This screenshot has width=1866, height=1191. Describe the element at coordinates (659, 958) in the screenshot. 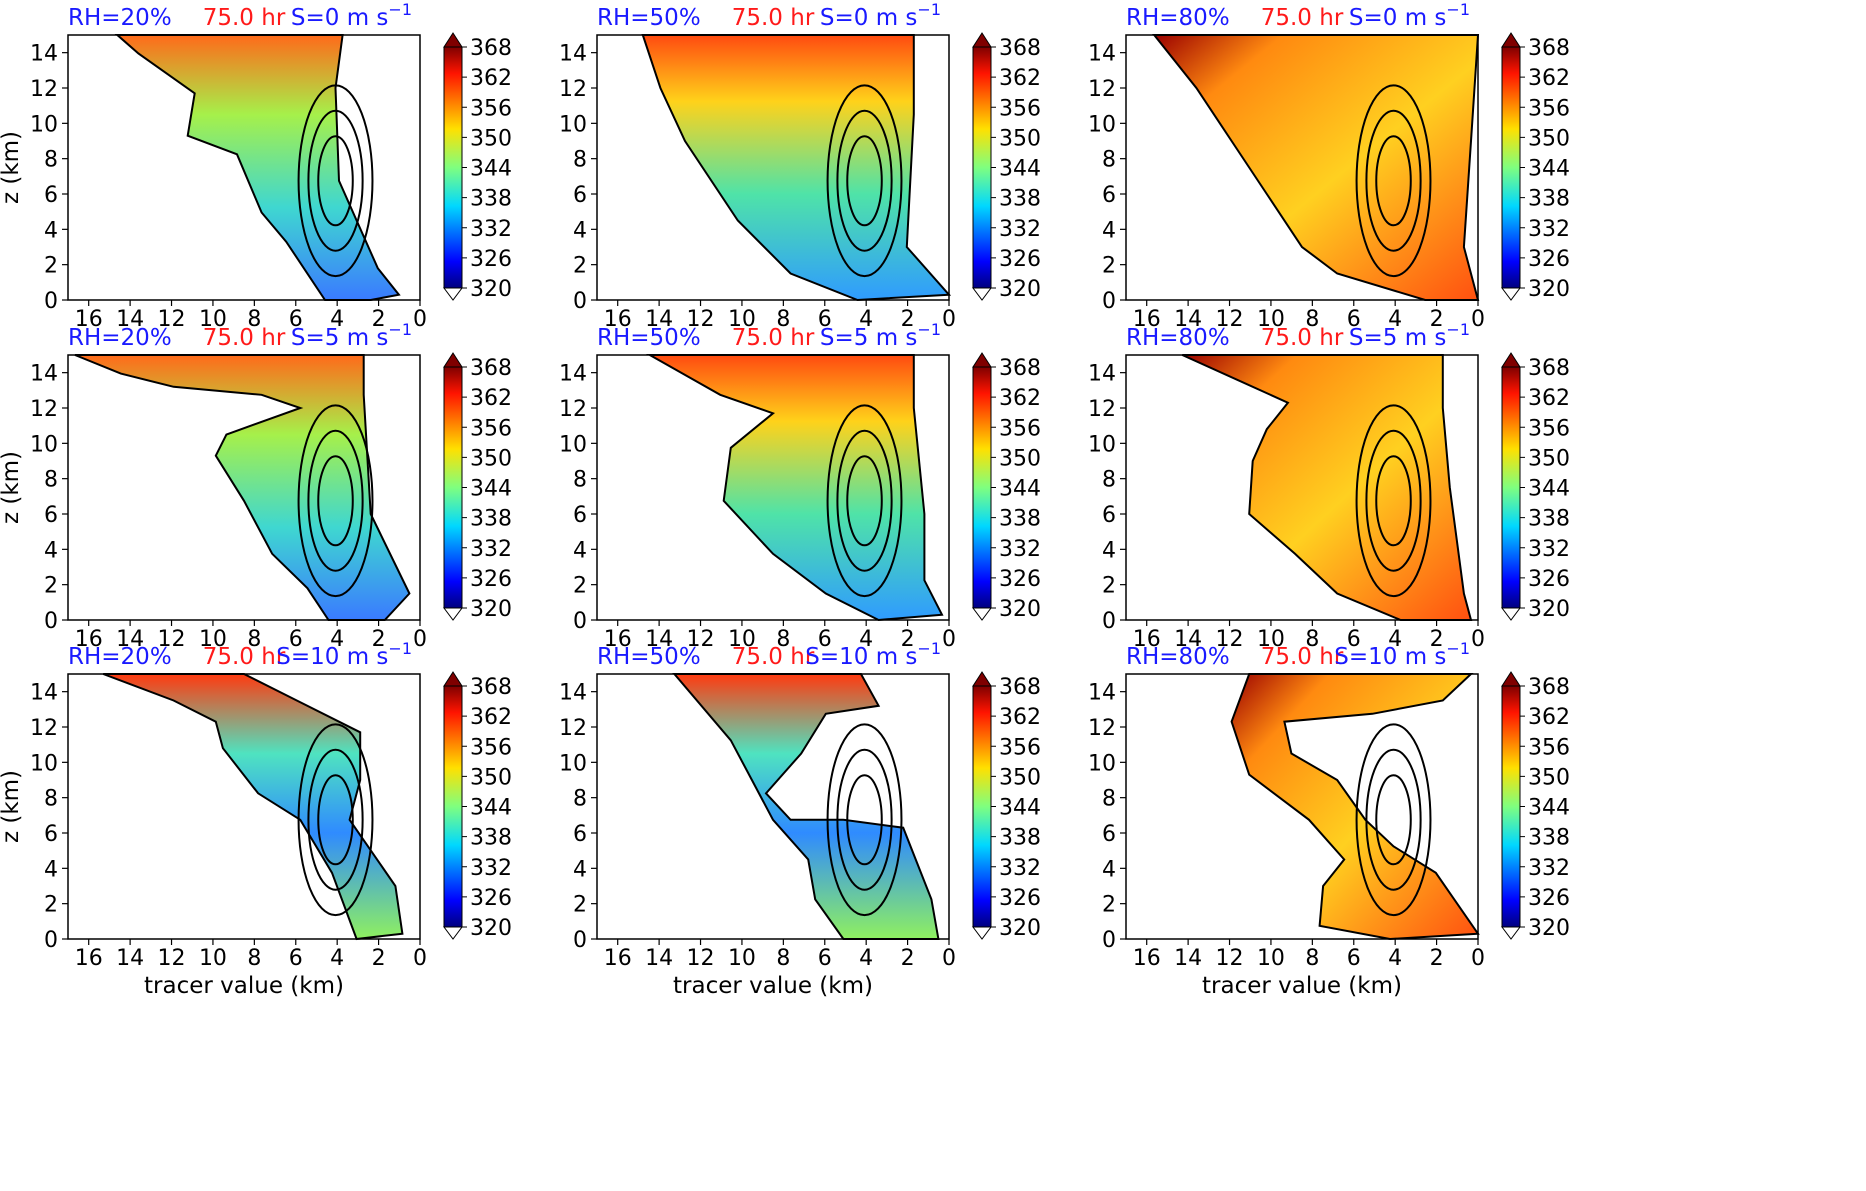

I see `x-tick-label: 14` at that location.